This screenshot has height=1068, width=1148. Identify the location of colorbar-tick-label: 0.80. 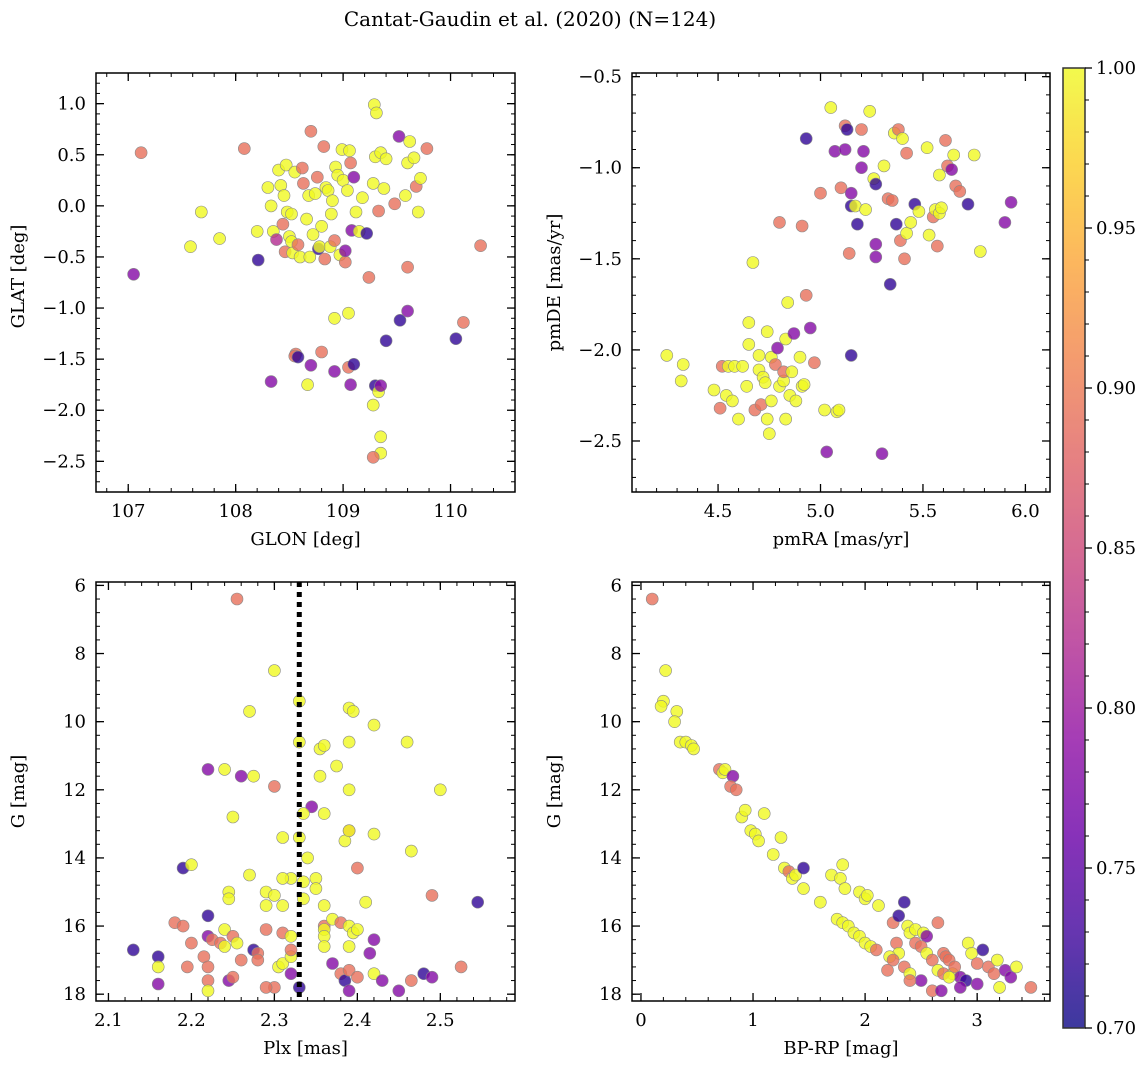
(1116, 708).